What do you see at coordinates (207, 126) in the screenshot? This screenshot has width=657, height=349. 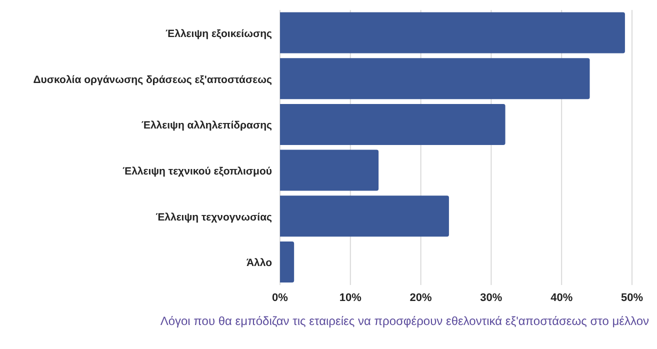 I see `y-tick-label: Έλλειψη αλληλεπίδρασης` at bounding box center [207, 126].